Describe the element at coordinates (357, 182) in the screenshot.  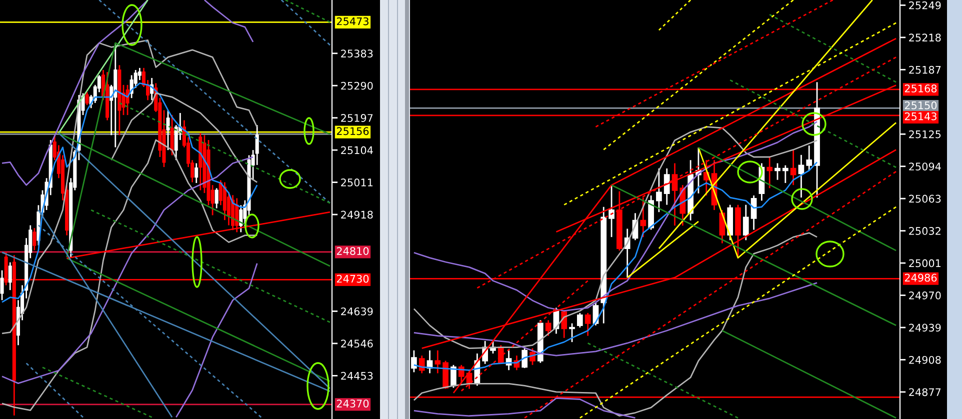
I see `y-tick-label: 25011` at that location.